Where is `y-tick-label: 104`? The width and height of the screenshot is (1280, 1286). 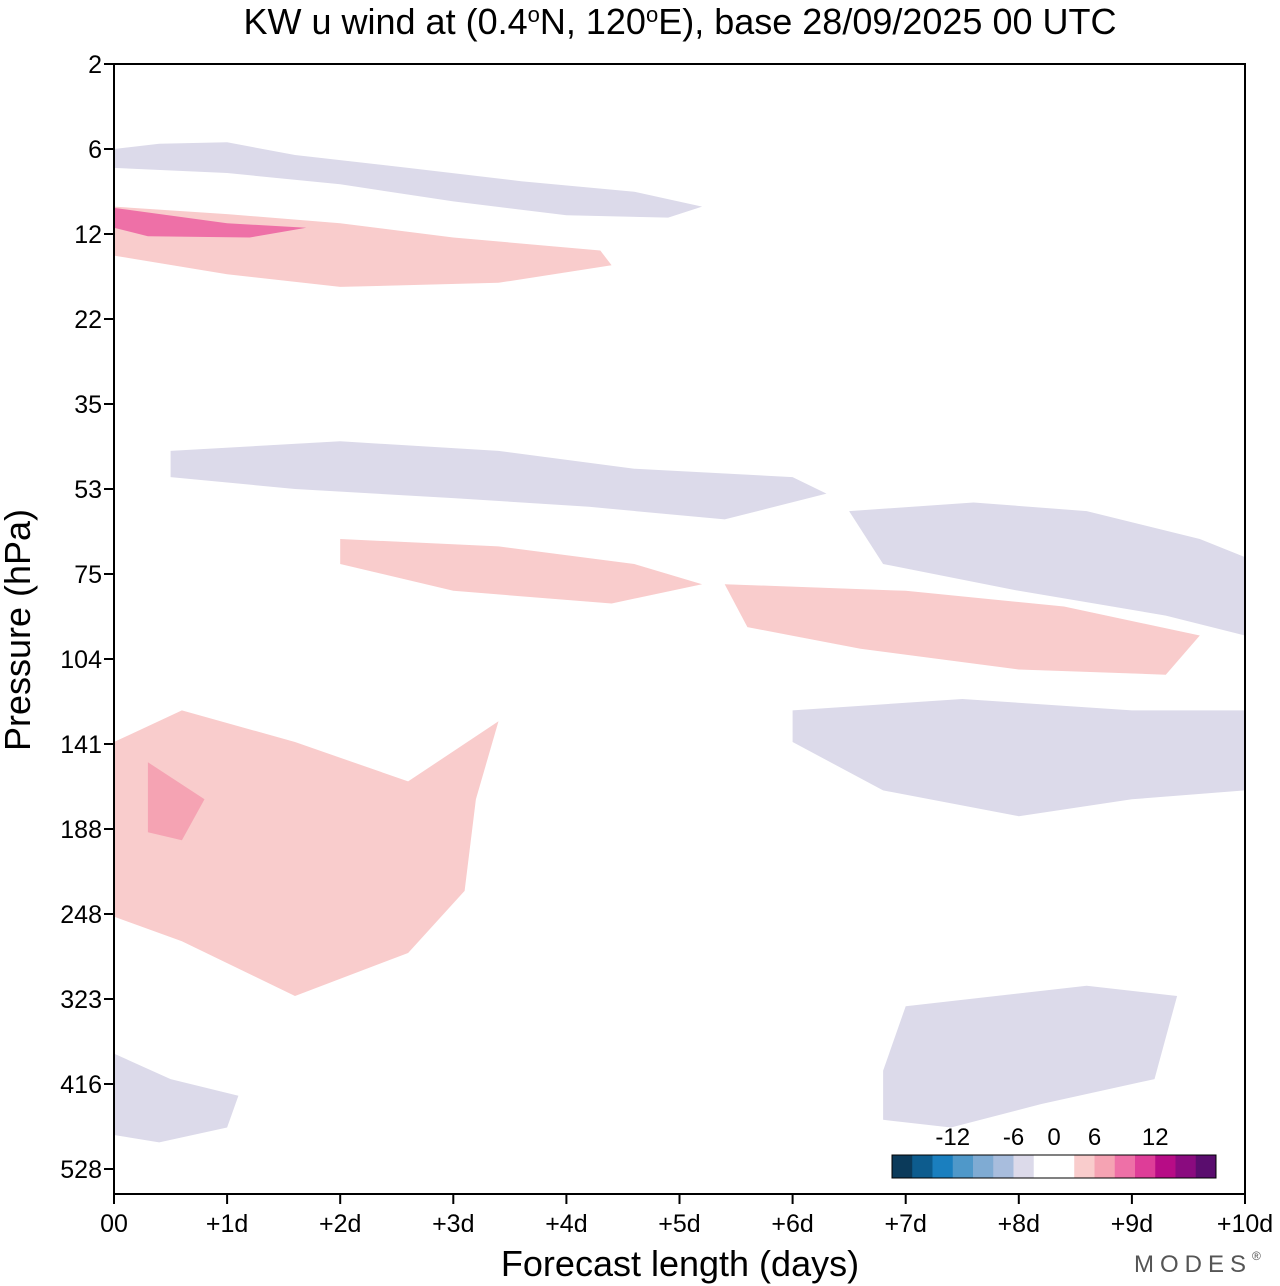 y-tick-label: 104 is located at coordinates (81, 660).